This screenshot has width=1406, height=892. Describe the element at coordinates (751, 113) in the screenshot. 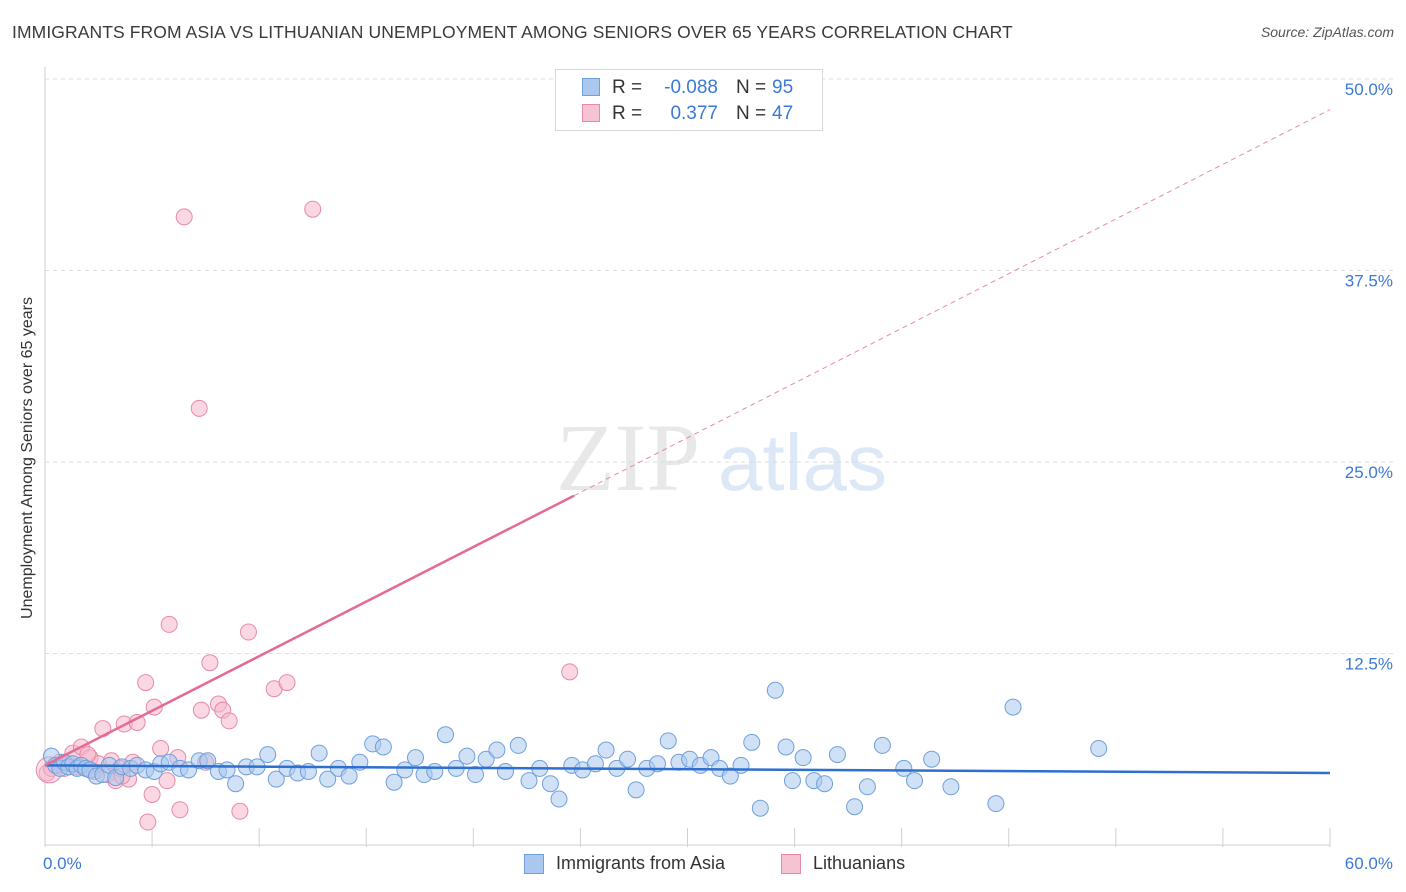

I see `lith-n-label: N =` at that location.